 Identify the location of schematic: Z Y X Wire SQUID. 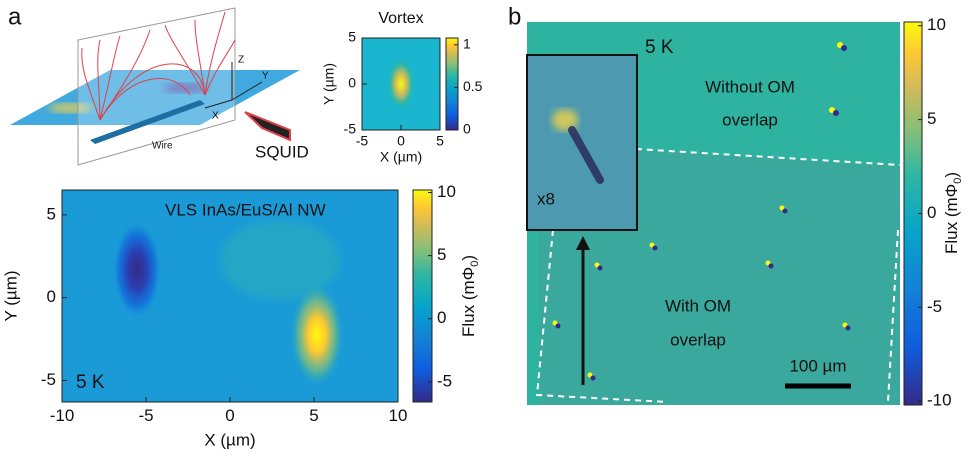
(159, 86).